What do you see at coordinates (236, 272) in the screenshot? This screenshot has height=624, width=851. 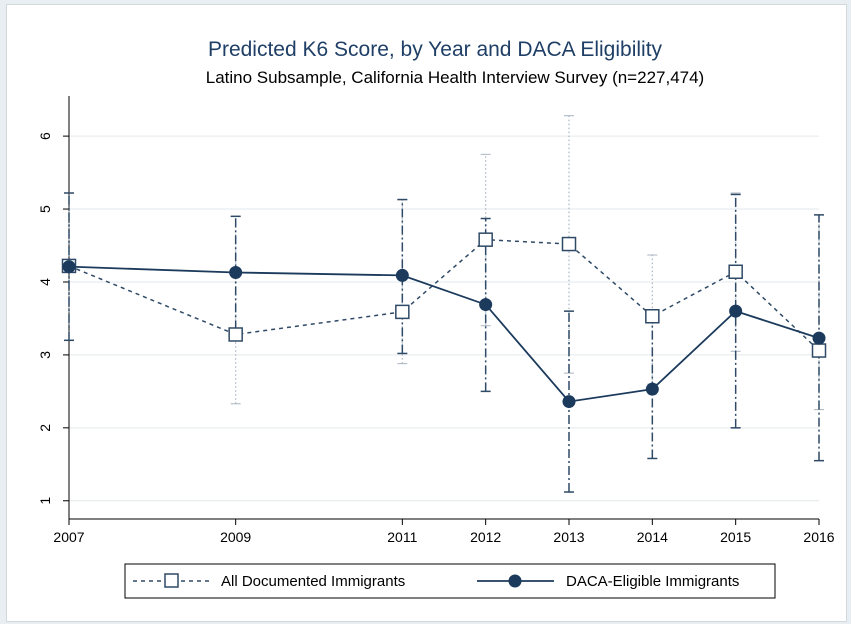 I see `point-daca-2009` at bounding box center [236, 272].